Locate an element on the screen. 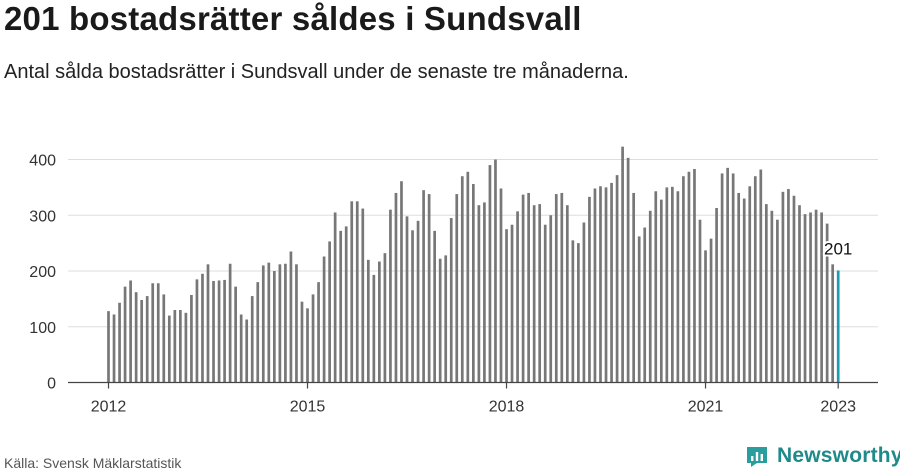 The width and height of the screenshot is (900, 474). y-tick-label: 0 is located at coordinates (51, 384).